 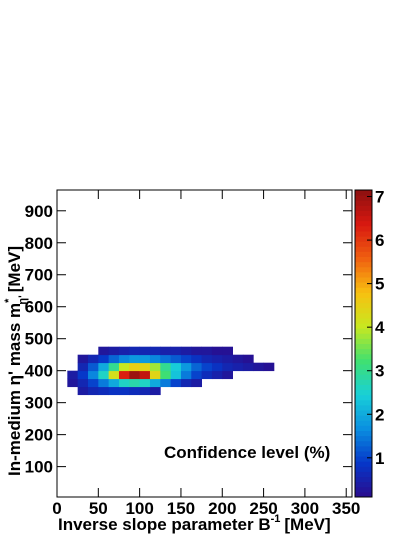 I want to click on x-tick-label: 200, so click(x=222, y=508).